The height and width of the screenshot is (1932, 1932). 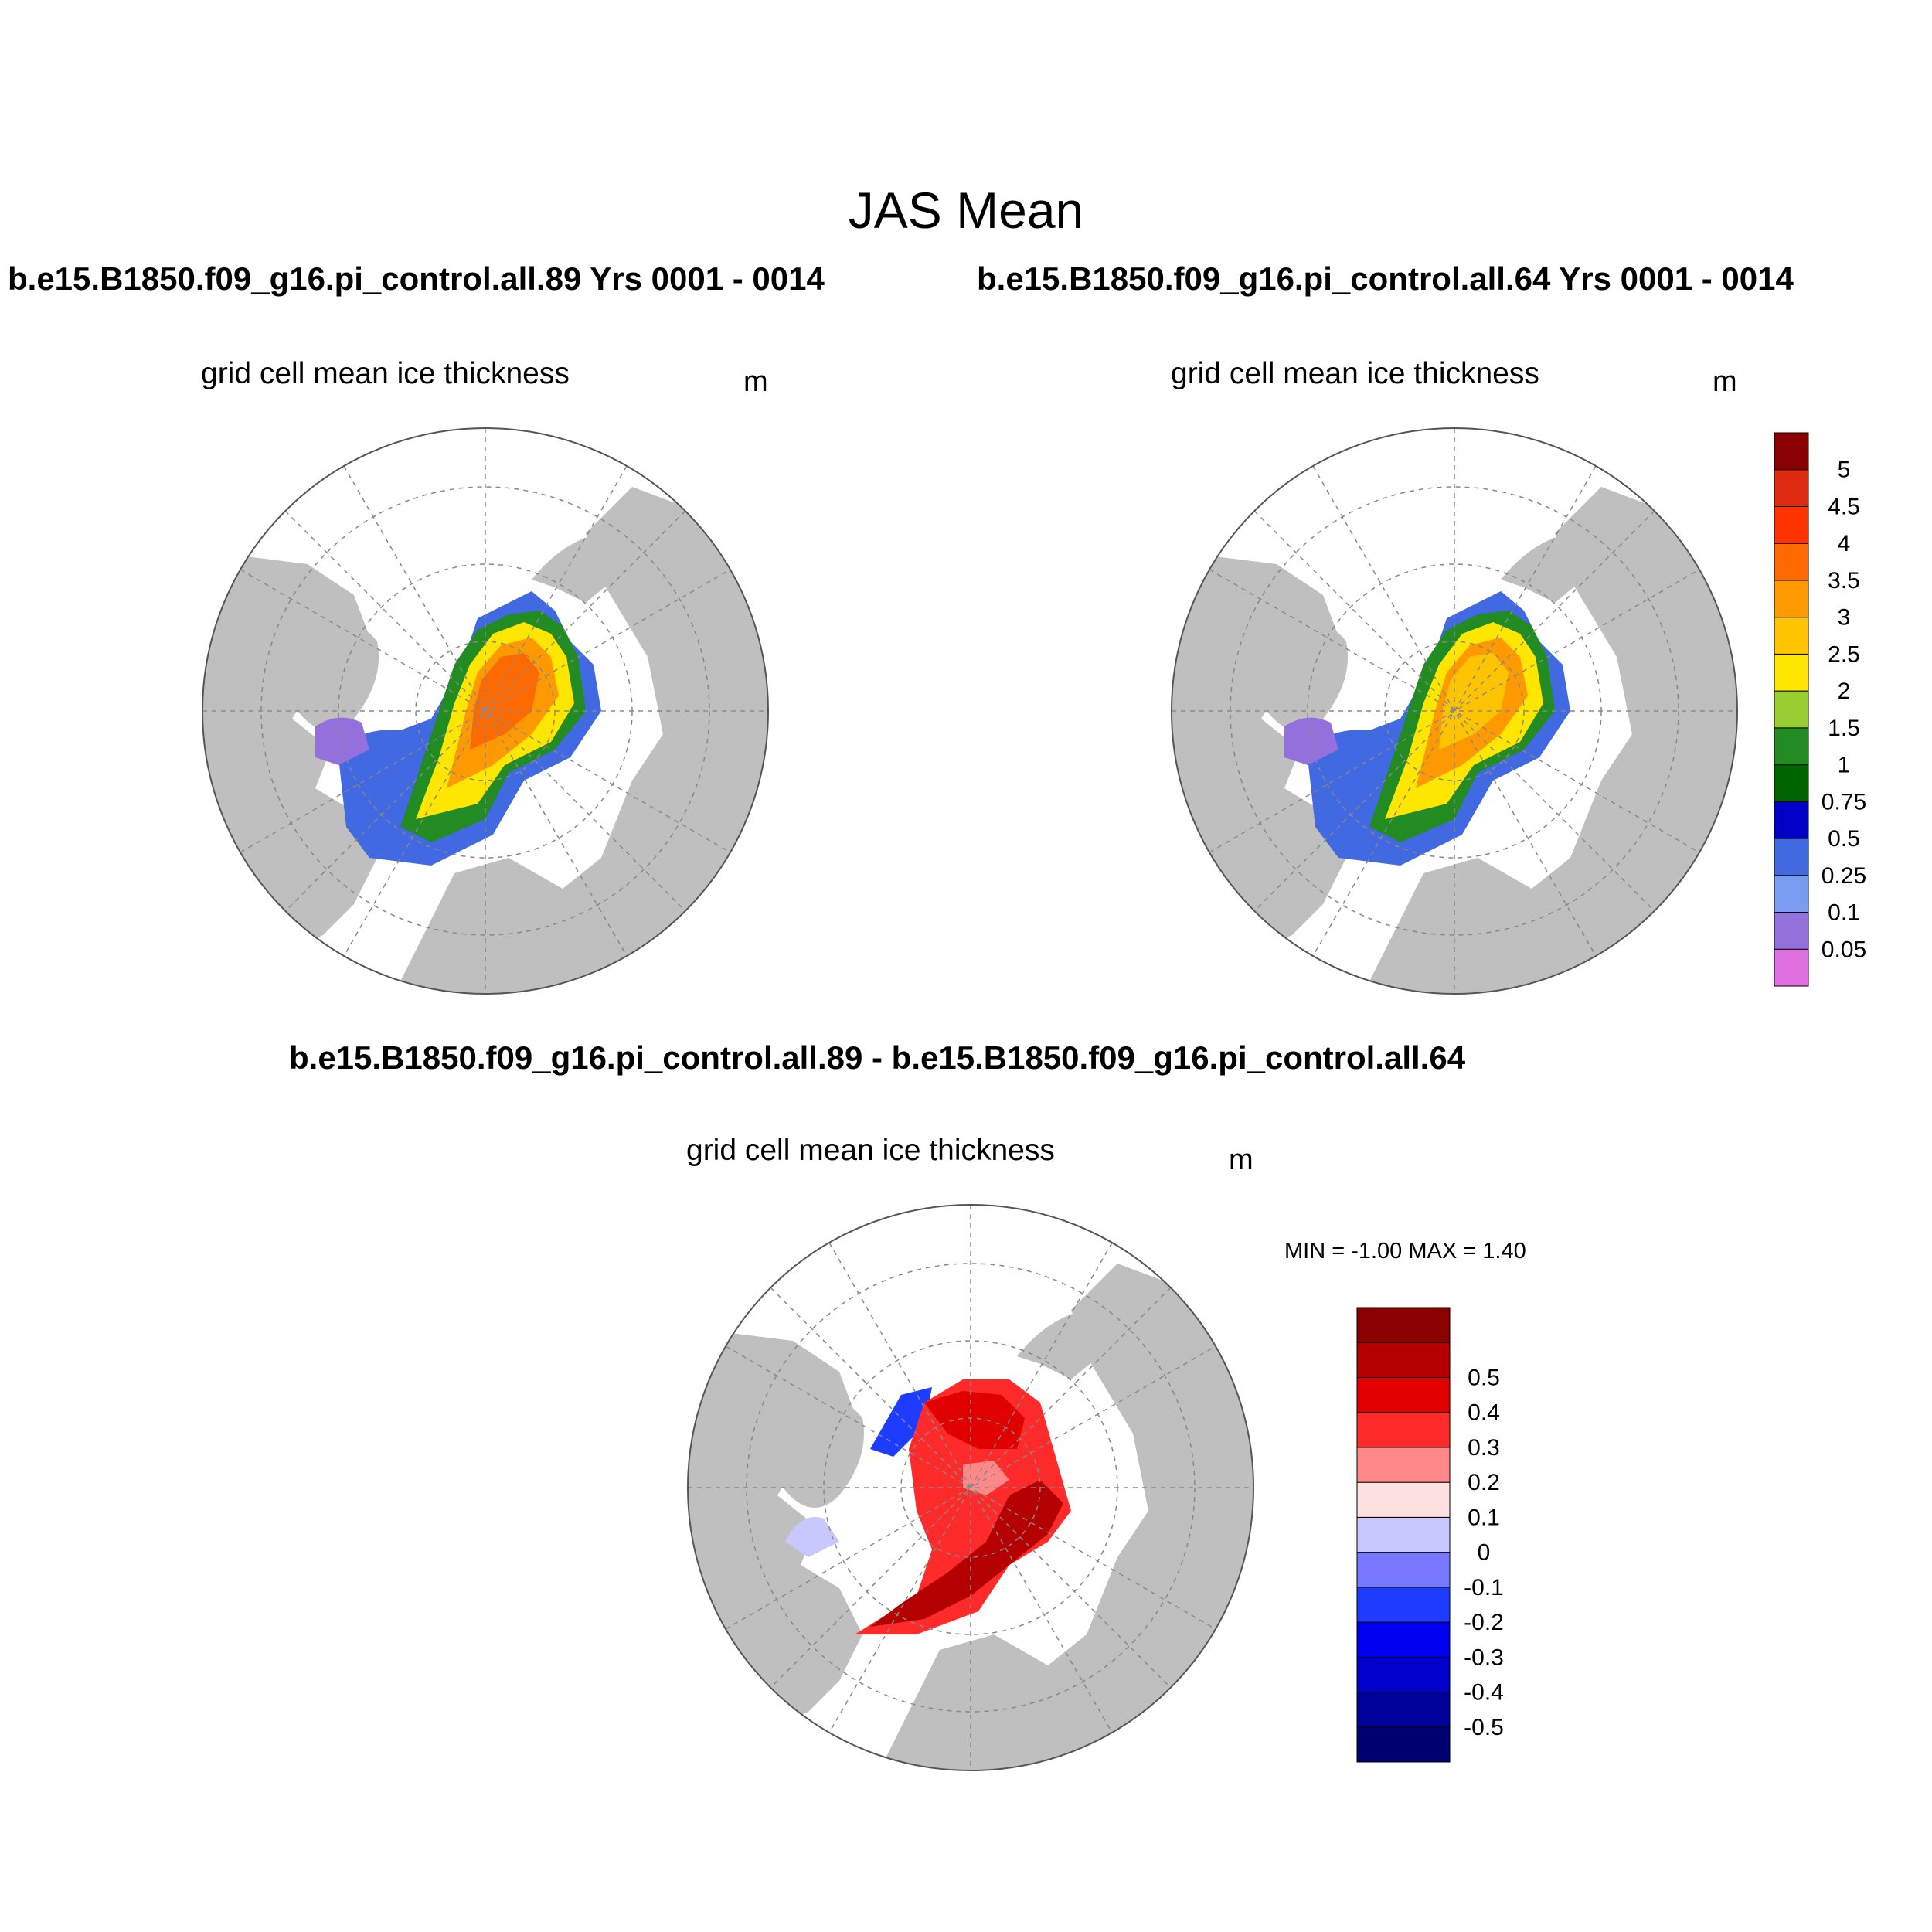 What do you see at coordinates (986, 1478) in the screenshot?
I see `diff-pink` at bounding box center [986, 1478].